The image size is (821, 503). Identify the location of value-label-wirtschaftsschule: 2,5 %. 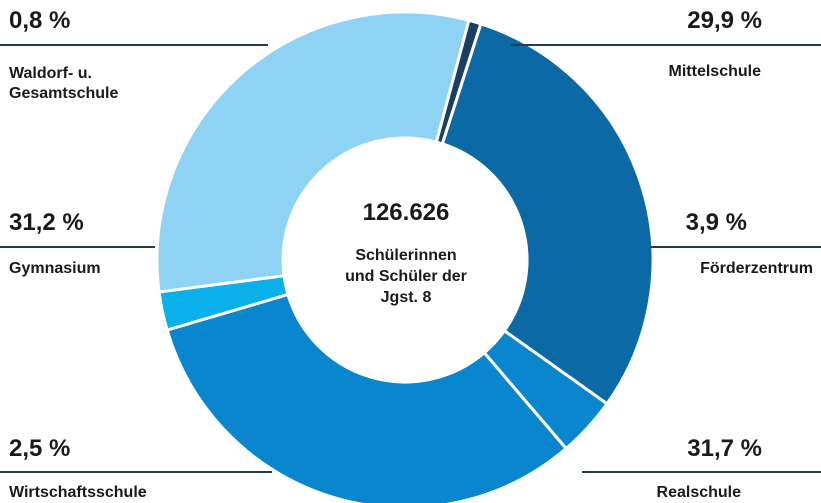
(40, 448).